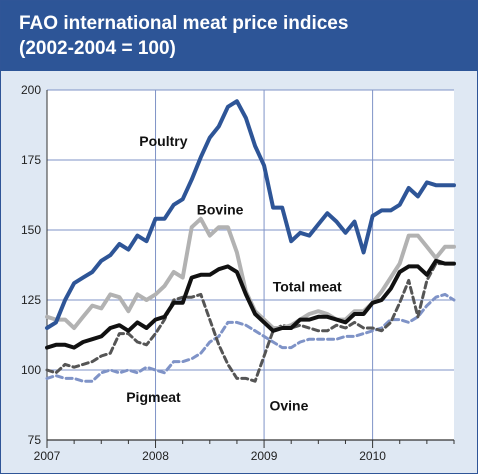 This screenshot has height=474, width=478. I want to click on y-tick-label: 125, so click(31, 300).